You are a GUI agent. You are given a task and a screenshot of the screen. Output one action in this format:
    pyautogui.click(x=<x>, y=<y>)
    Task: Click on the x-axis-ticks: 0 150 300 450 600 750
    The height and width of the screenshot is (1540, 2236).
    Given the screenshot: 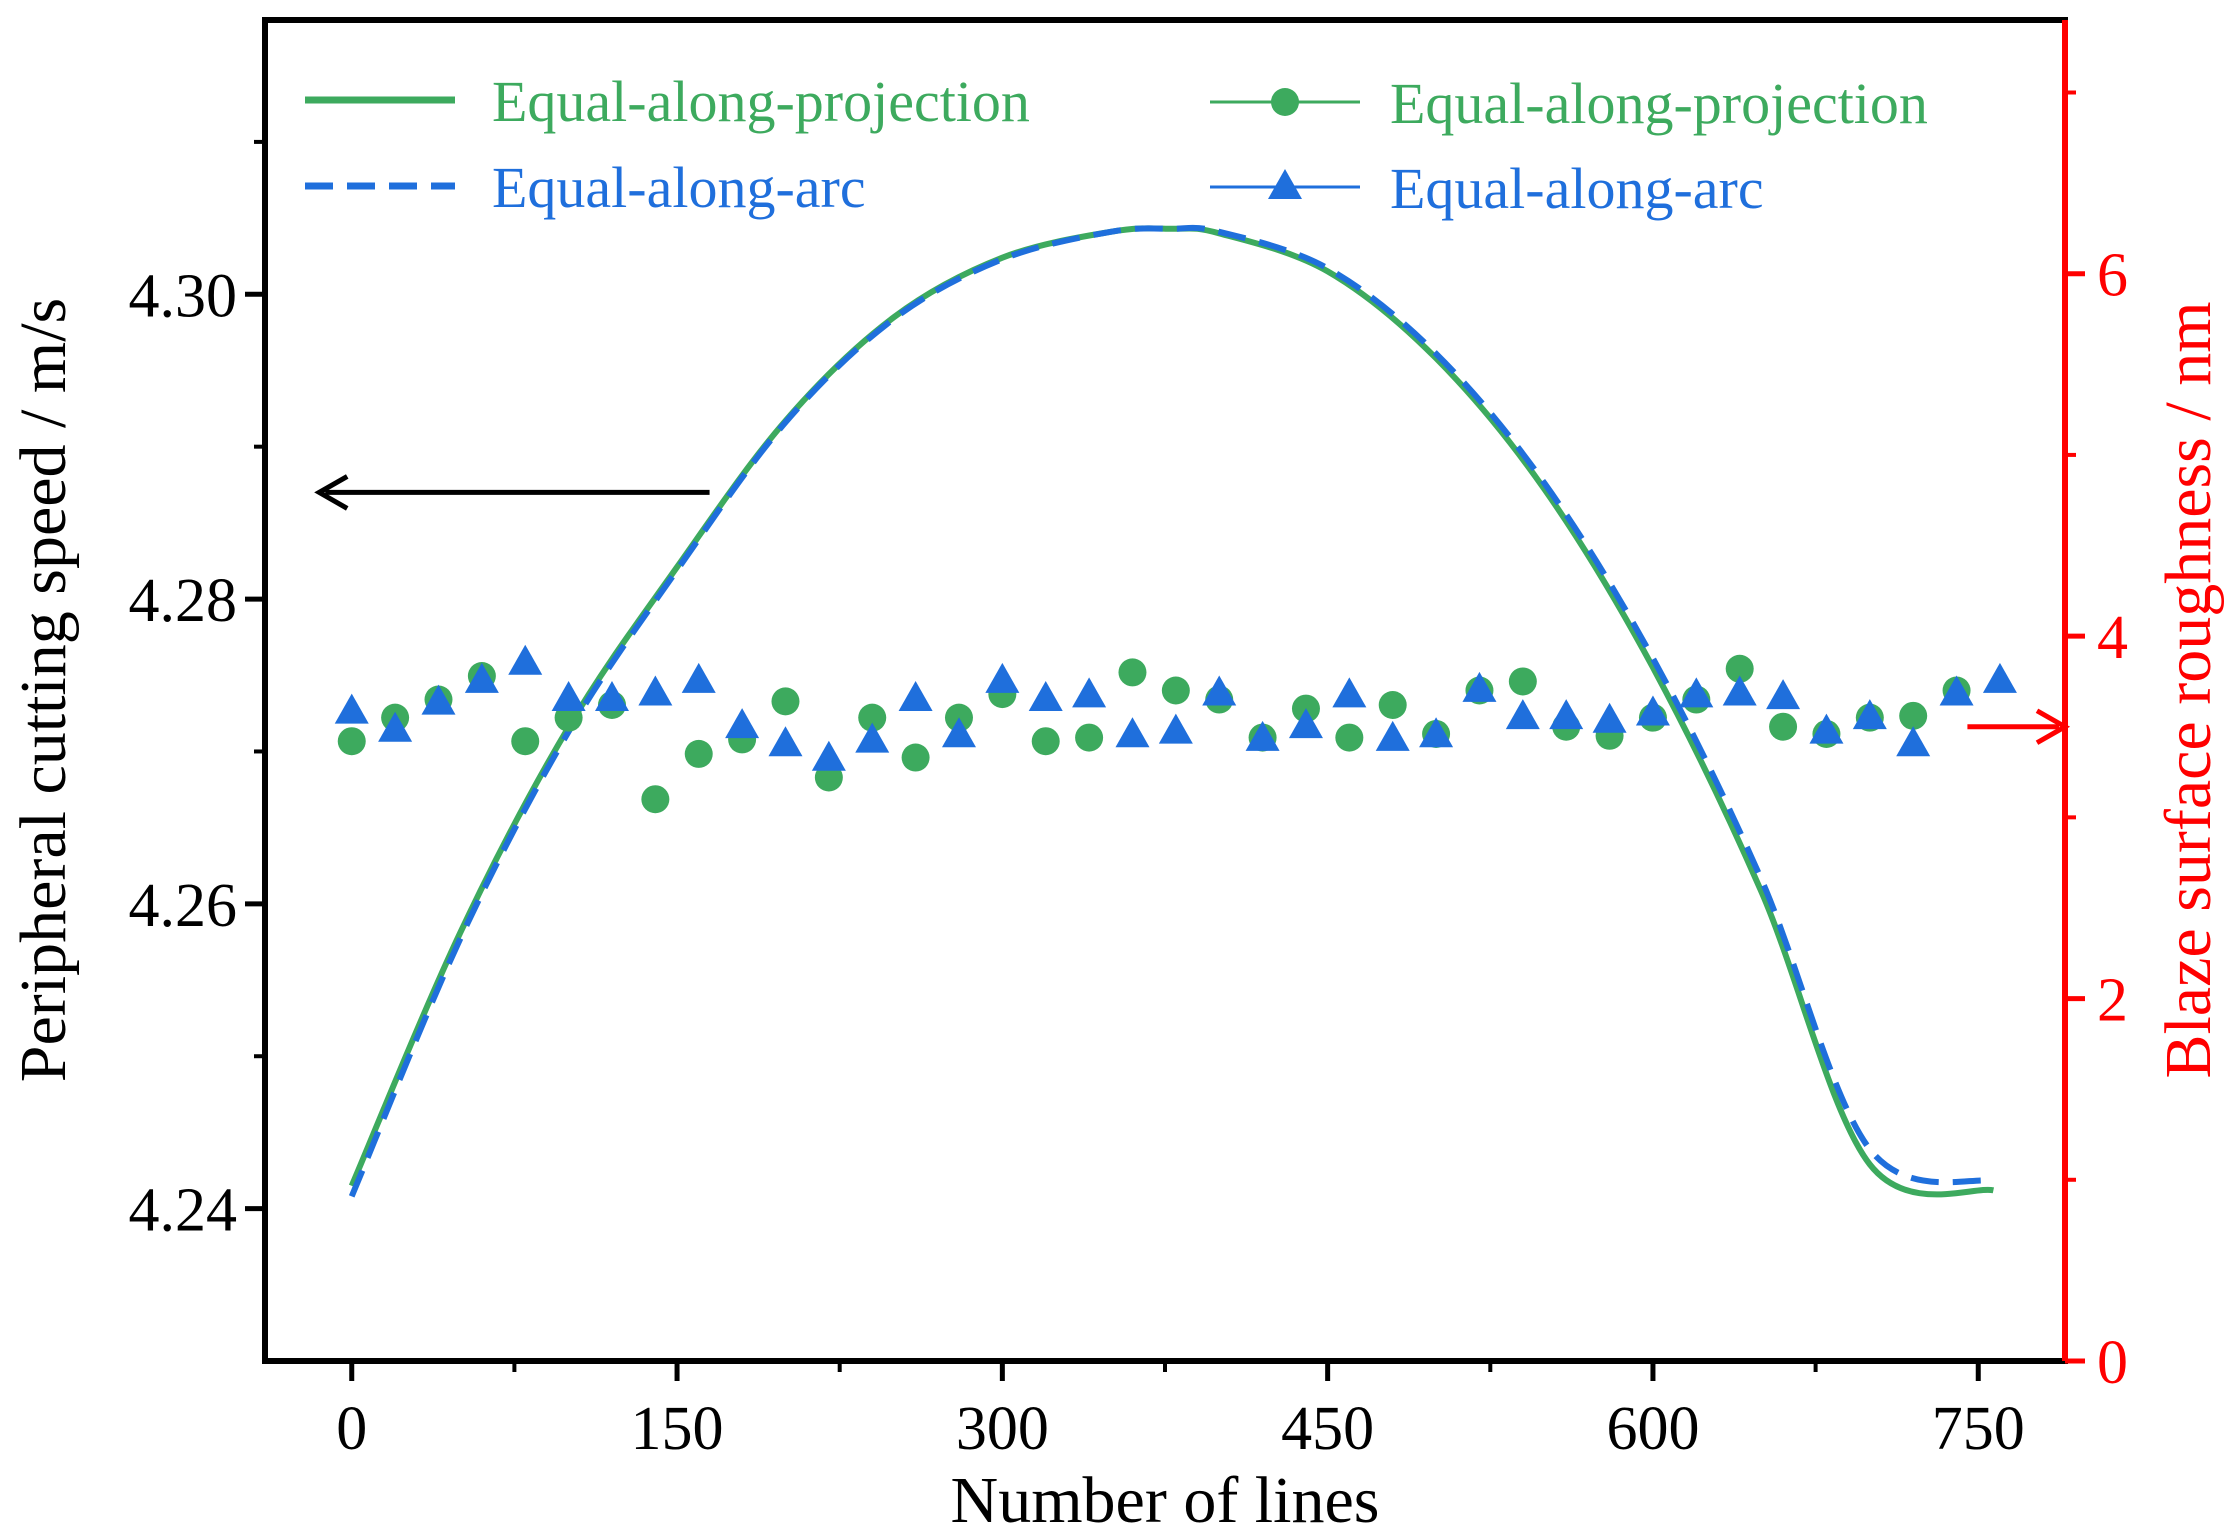 What is the action you would take?
    pyautogui.click(x=1180, y=1412)
    